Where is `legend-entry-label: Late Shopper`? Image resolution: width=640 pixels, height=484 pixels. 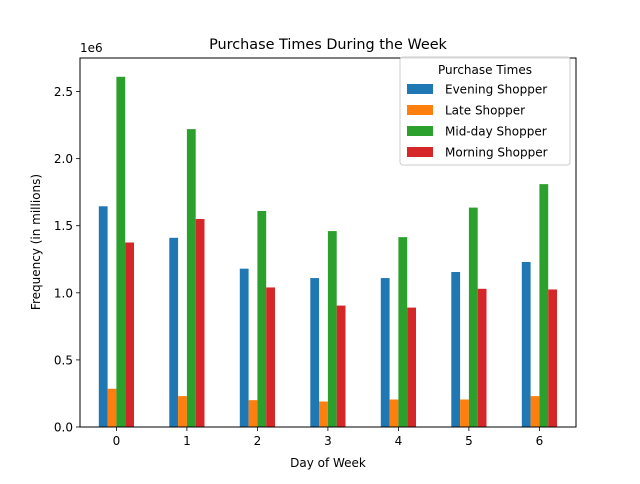 legend-entry-label: Late Shopper is located at coordinates (485, 111).